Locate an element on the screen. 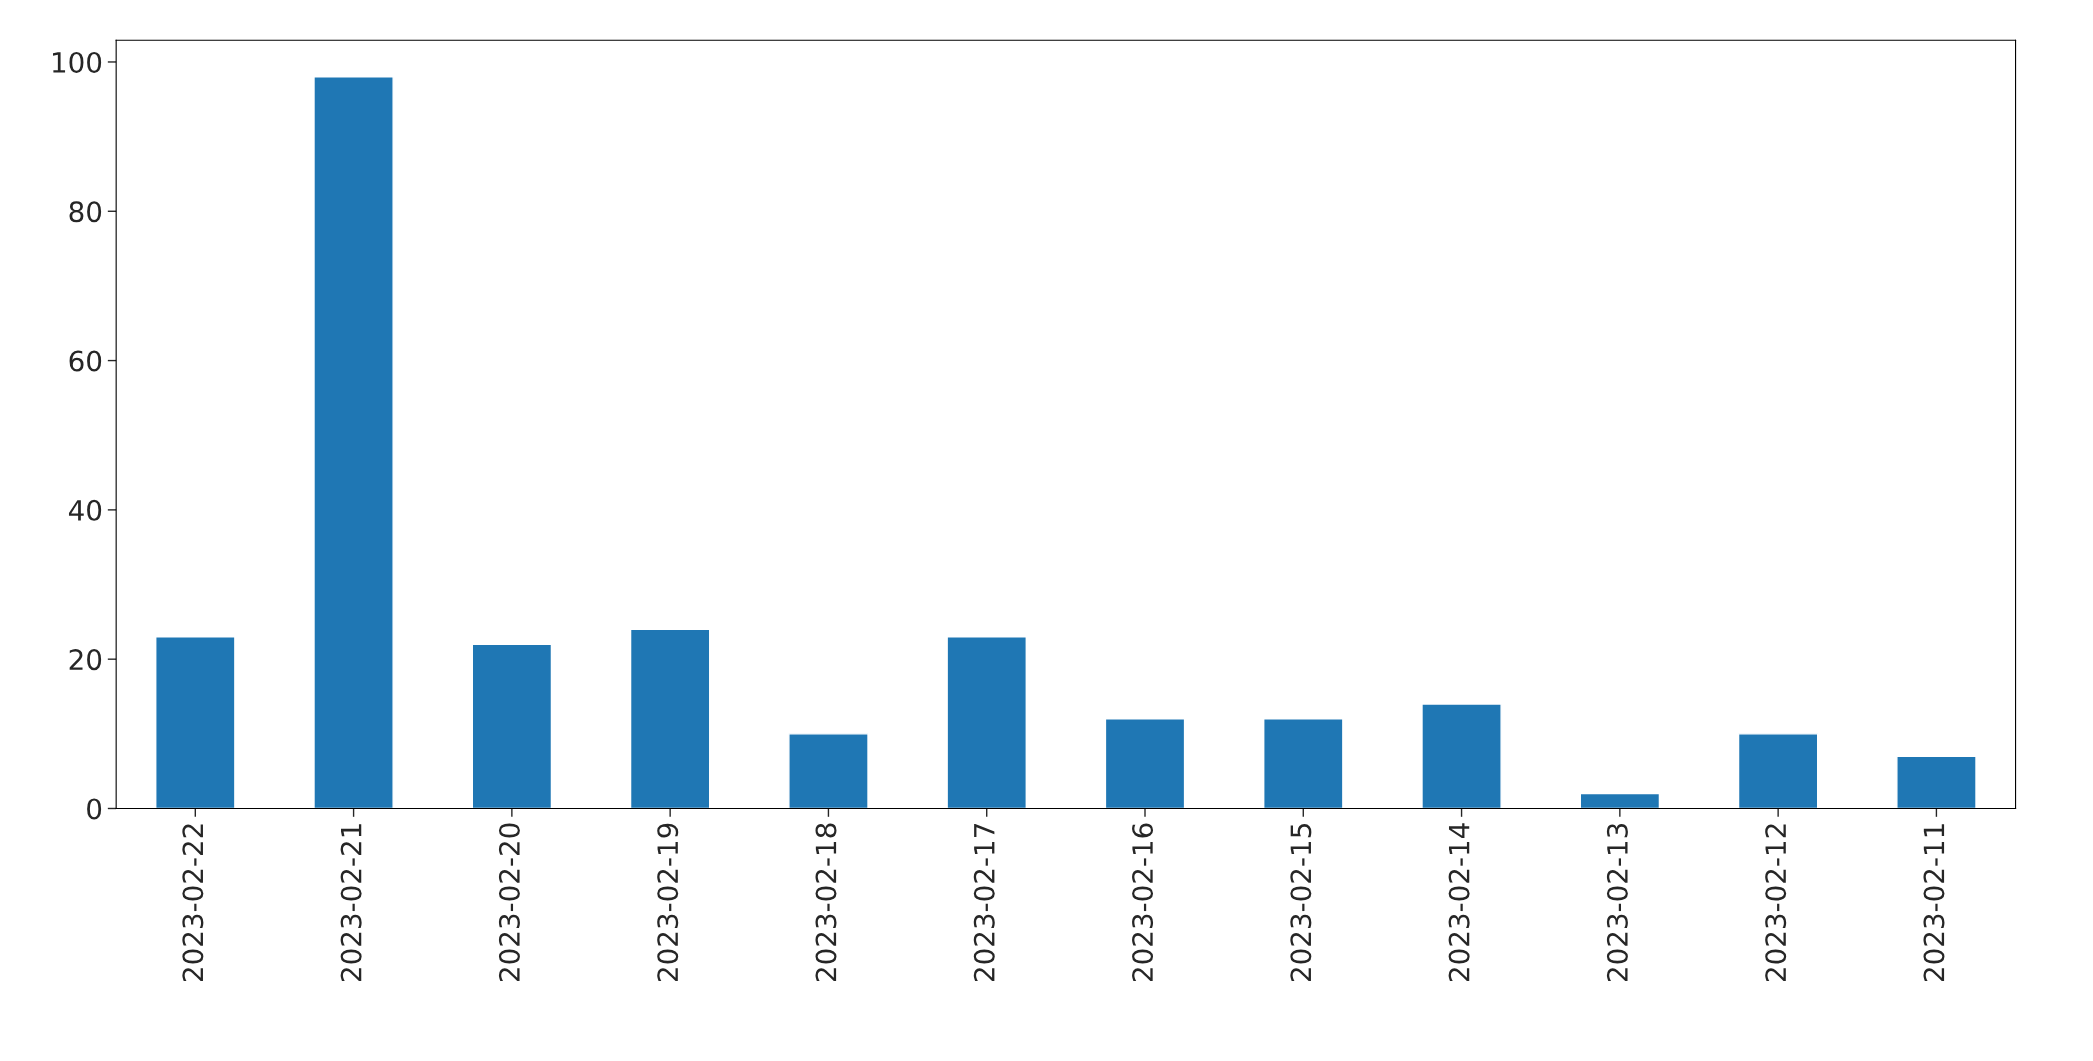  x-tick-label: 2023-02-17 is located at coordinates (984, 903).